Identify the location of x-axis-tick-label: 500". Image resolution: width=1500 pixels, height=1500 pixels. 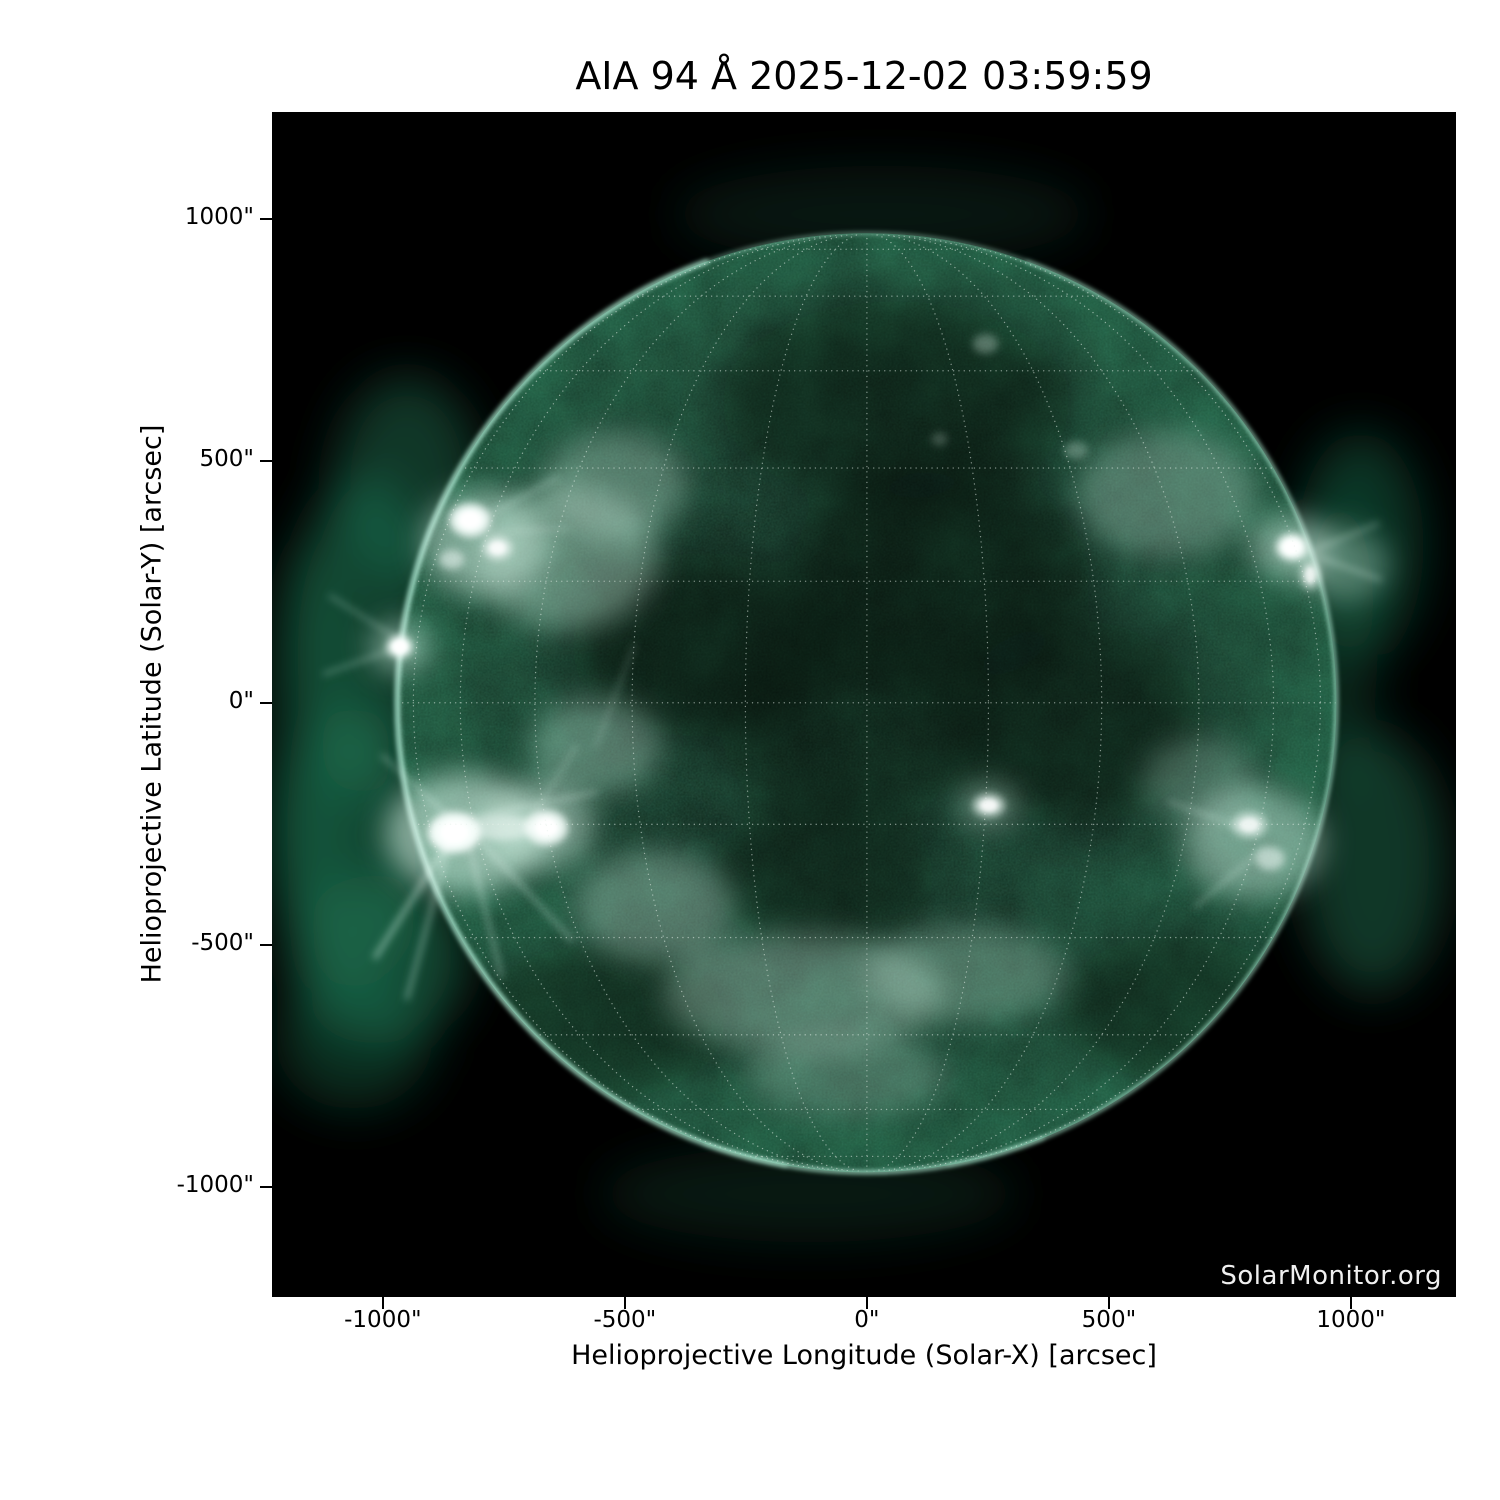
(1109, 1320).